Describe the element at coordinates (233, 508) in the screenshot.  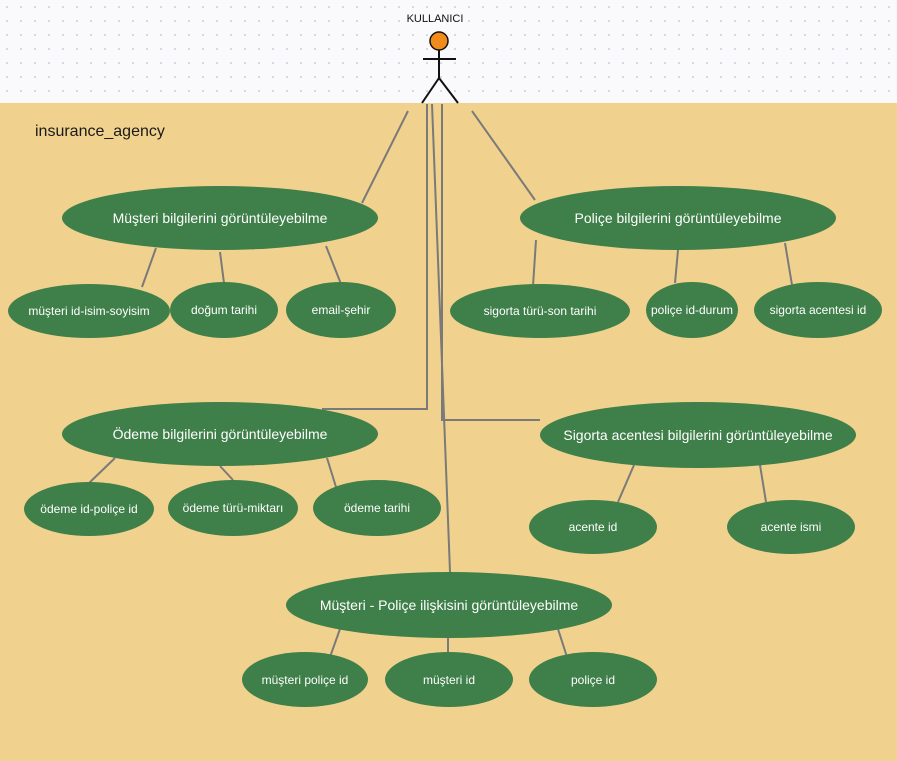
I see `usecase-payment-type-amount: ödeme türü-miktarı` at that location.